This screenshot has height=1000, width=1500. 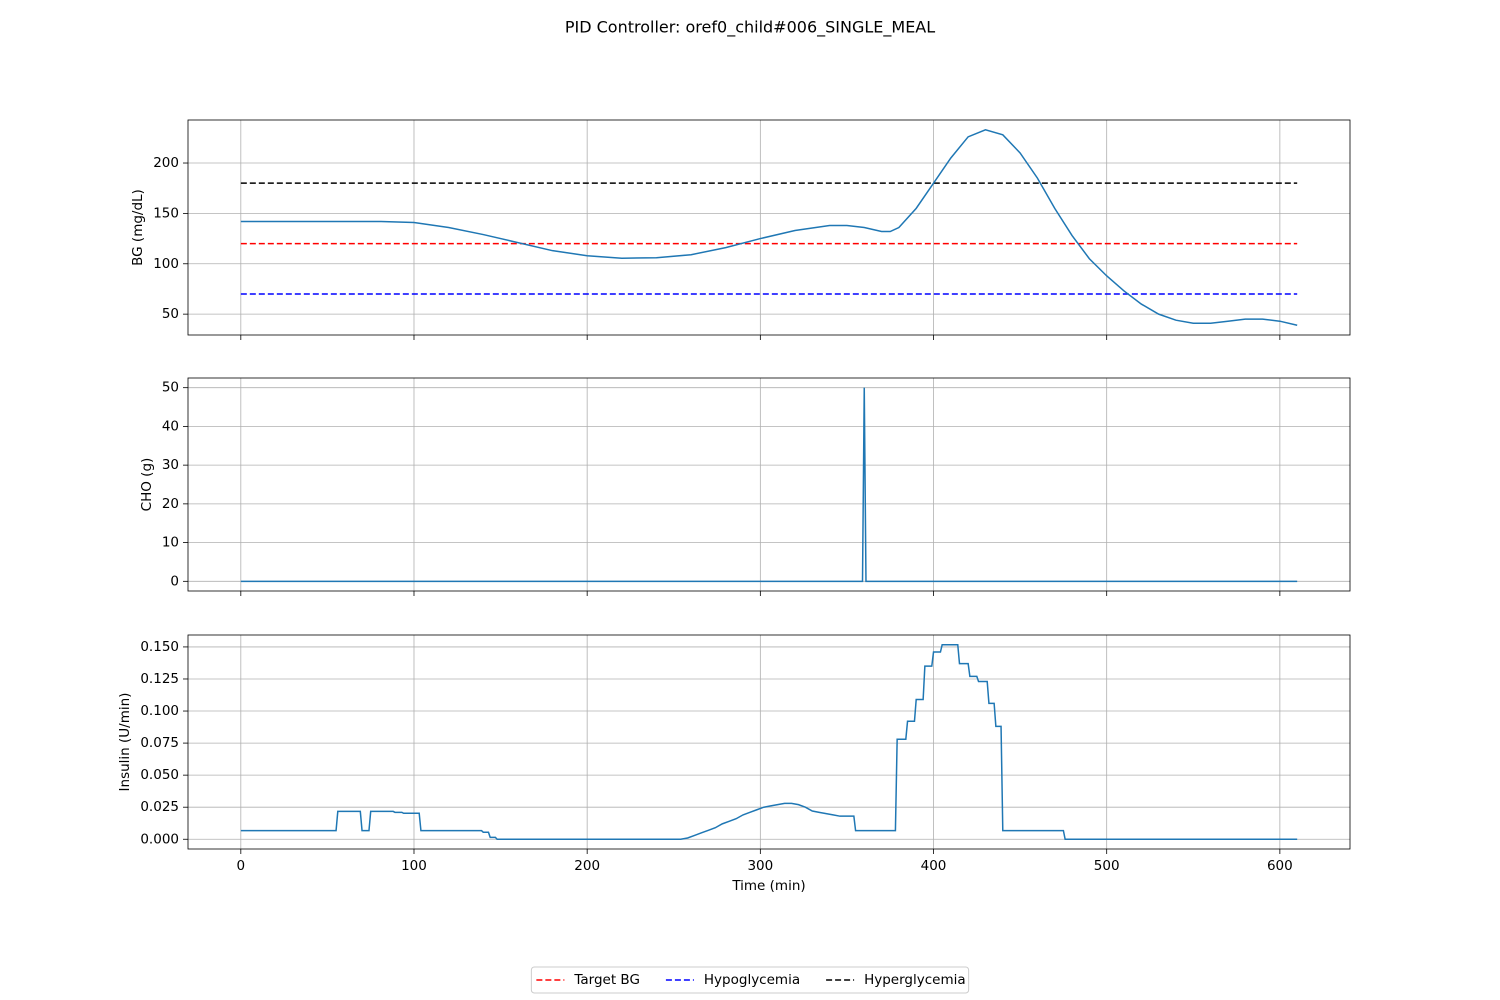 What do you see at coordinates (915, 980) in the screenshot?
I see `legend-label: Hyperglycemia` at bounding box center [915, 980].